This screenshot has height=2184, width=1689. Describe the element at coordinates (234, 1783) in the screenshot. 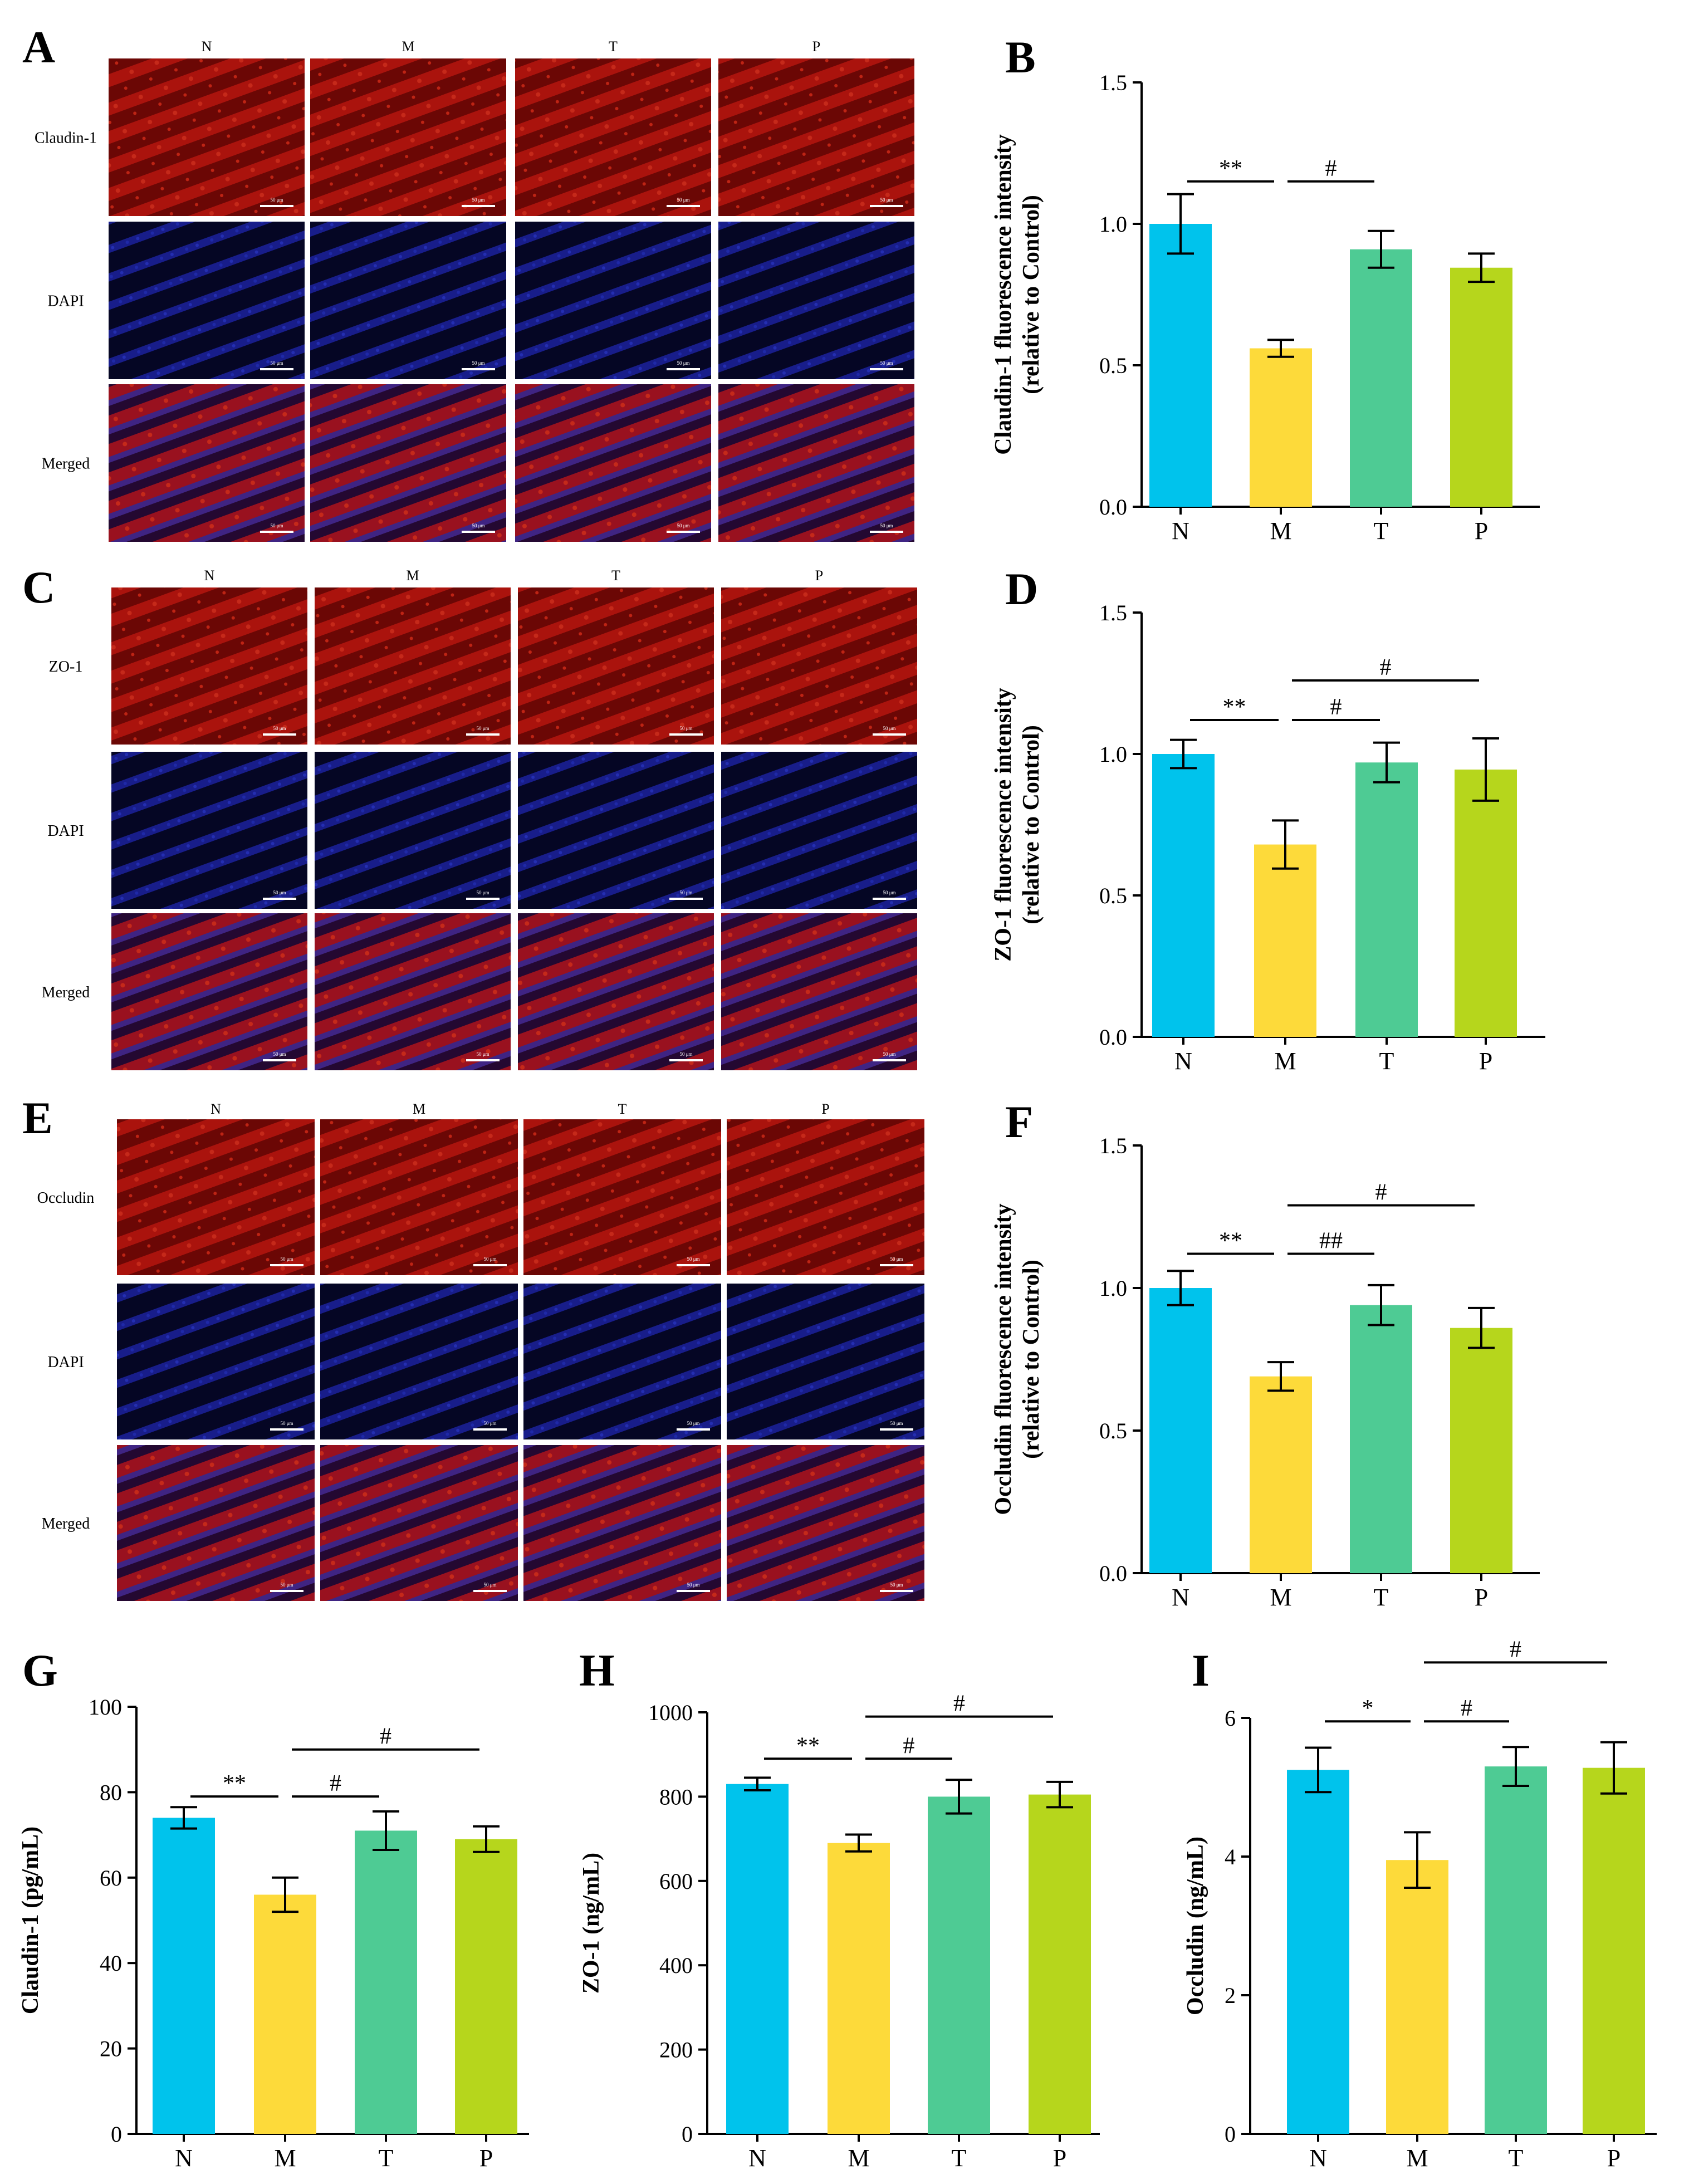

I see `significance-label: **` at that location.